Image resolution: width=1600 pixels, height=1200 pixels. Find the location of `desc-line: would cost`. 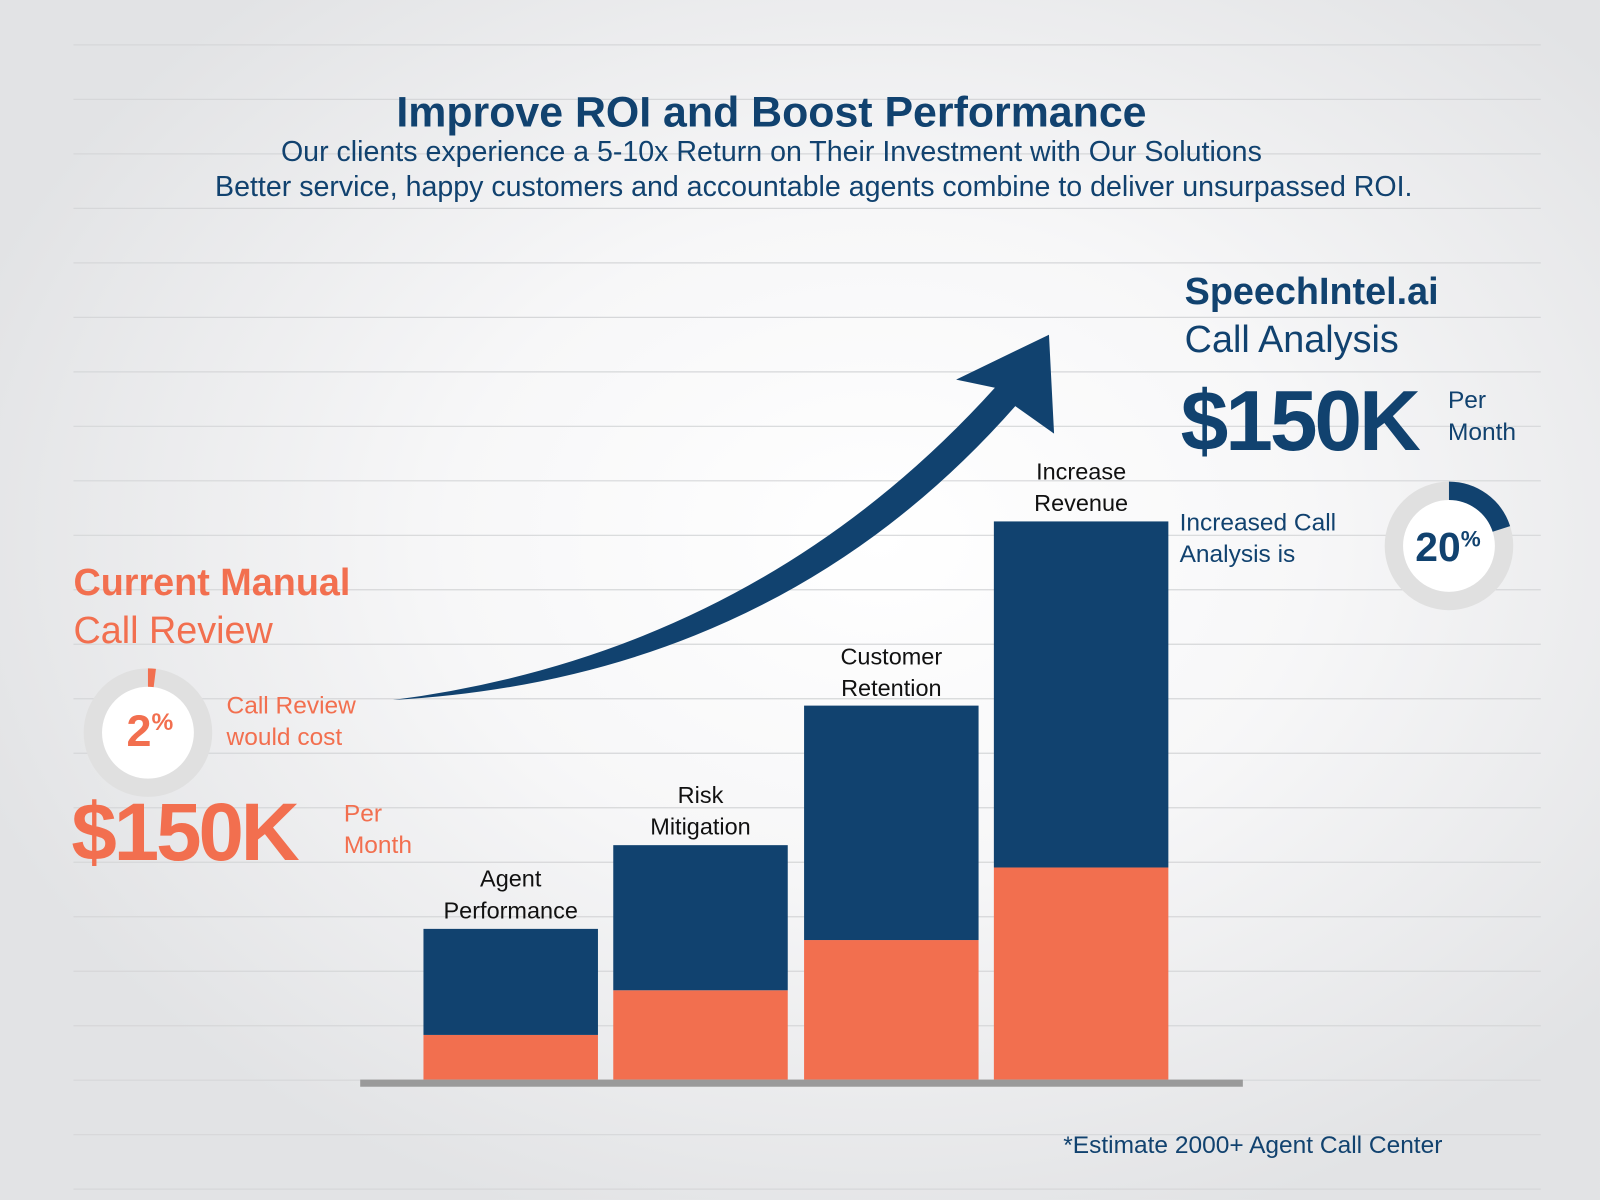

desc-line: would cost is located at coordinates (284, 737).